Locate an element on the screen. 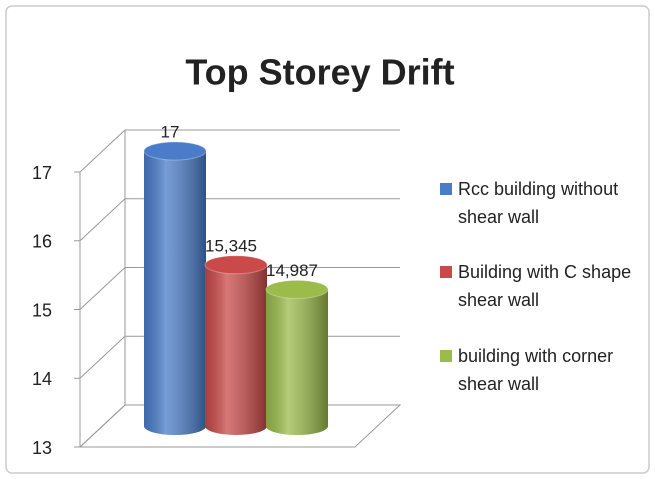 This screenshot has width=655, height=479. legend-label: Rcc building without shear wall is located at coordinates (538, 203).